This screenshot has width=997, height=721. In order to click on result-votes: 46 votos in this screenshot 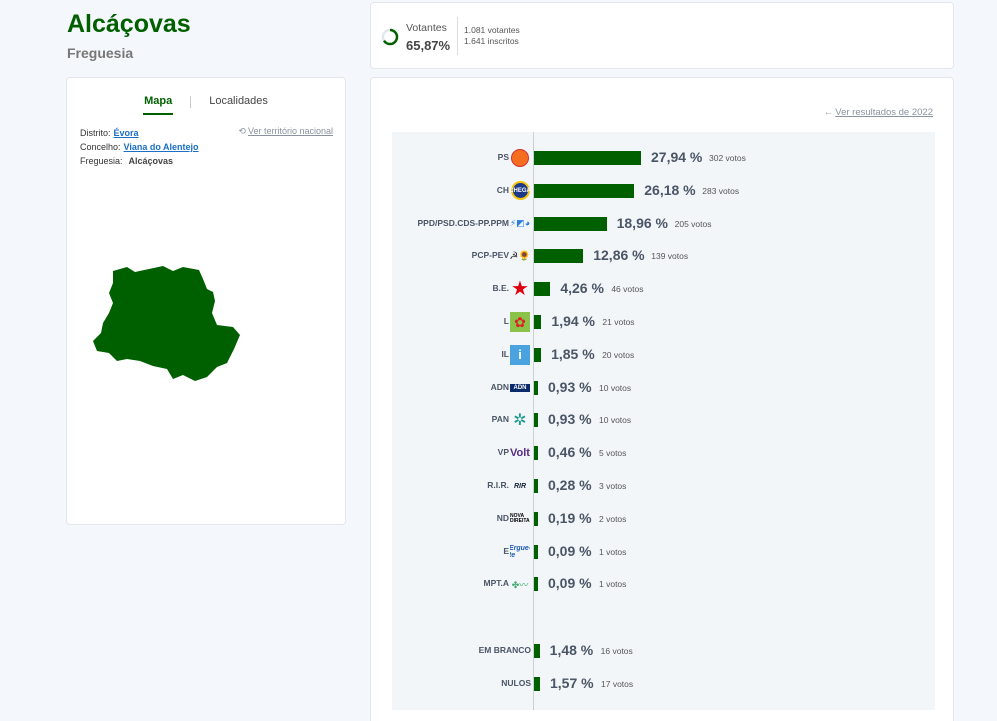, I will do `click(627, 289)`.